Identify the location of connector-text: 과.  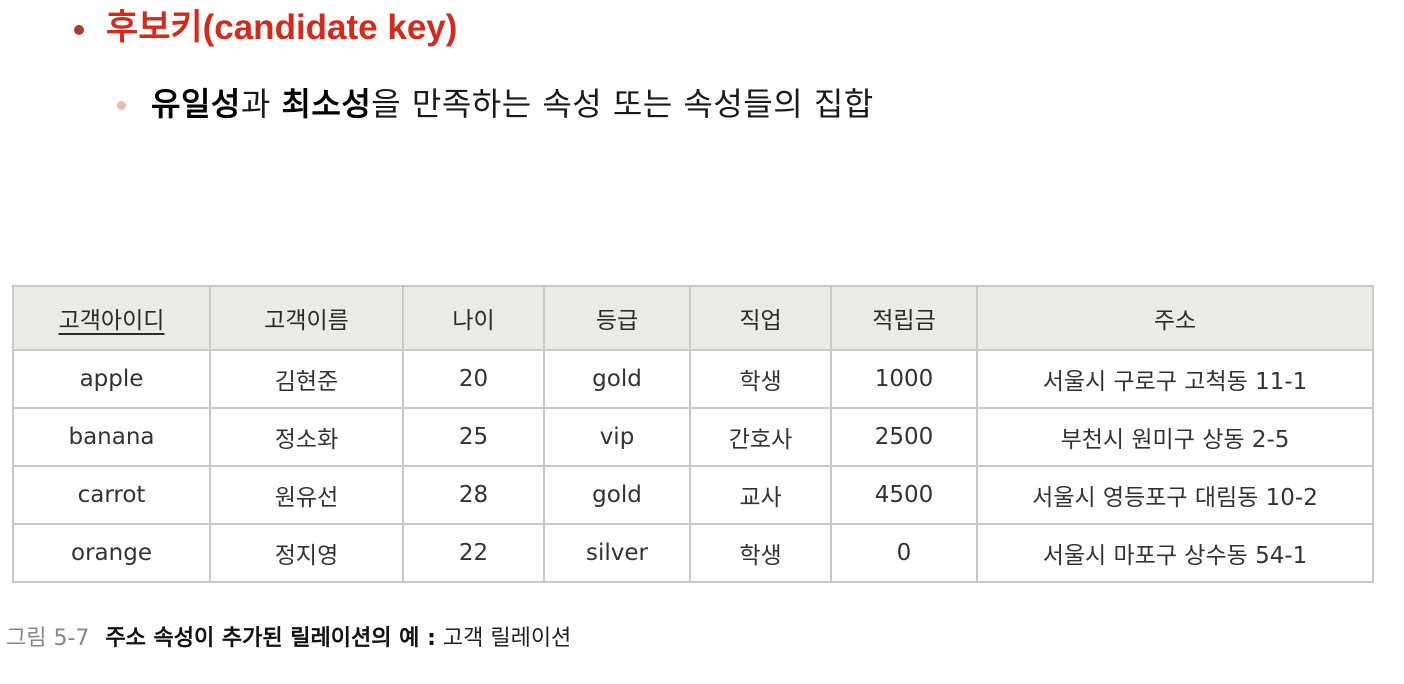
(261, 104).